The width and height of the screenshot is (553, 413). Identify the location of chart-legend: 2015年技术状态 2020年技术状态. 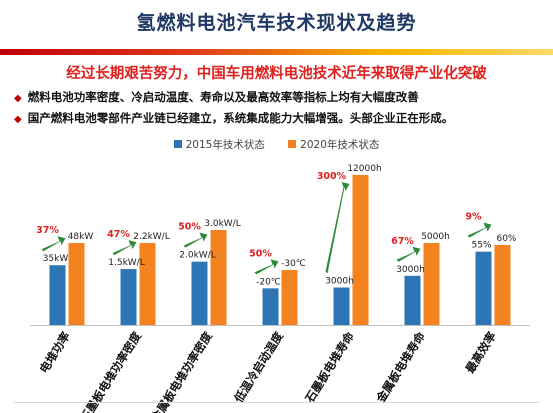
(276, 144).